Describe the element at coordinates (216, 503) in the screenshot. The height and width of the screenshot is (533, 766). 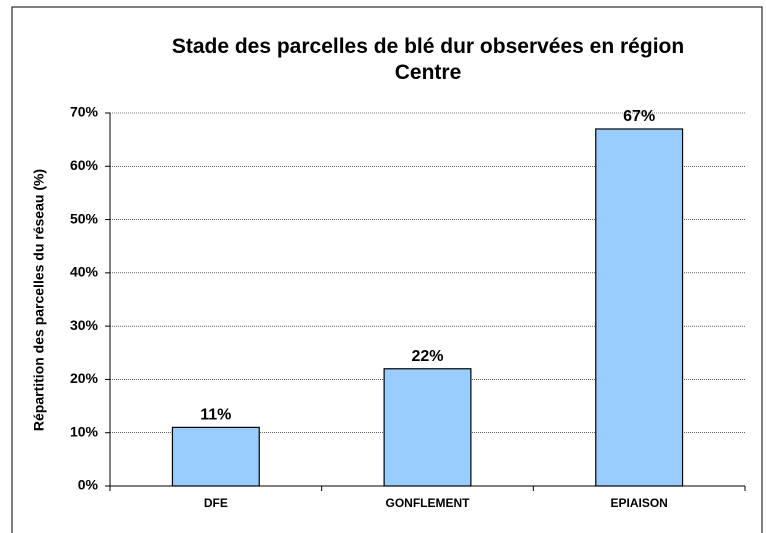
I see `x-tick-label: DFE` at that location.